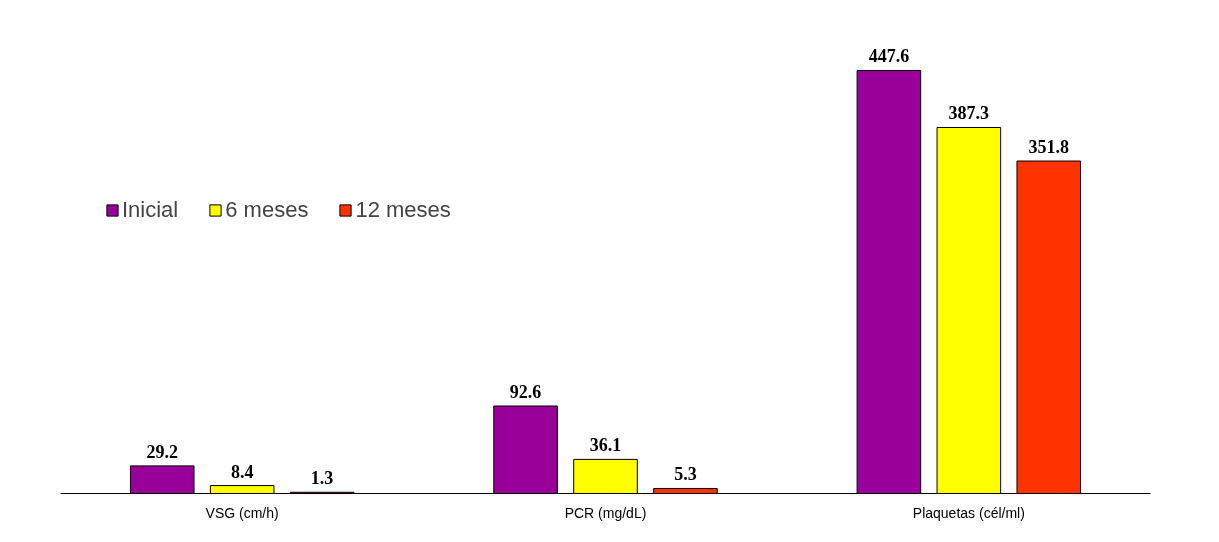  What do you see at coordinates (605, 445) in the screenshot?
I see `data-label: 36.1` at bounding box center [605, 445].